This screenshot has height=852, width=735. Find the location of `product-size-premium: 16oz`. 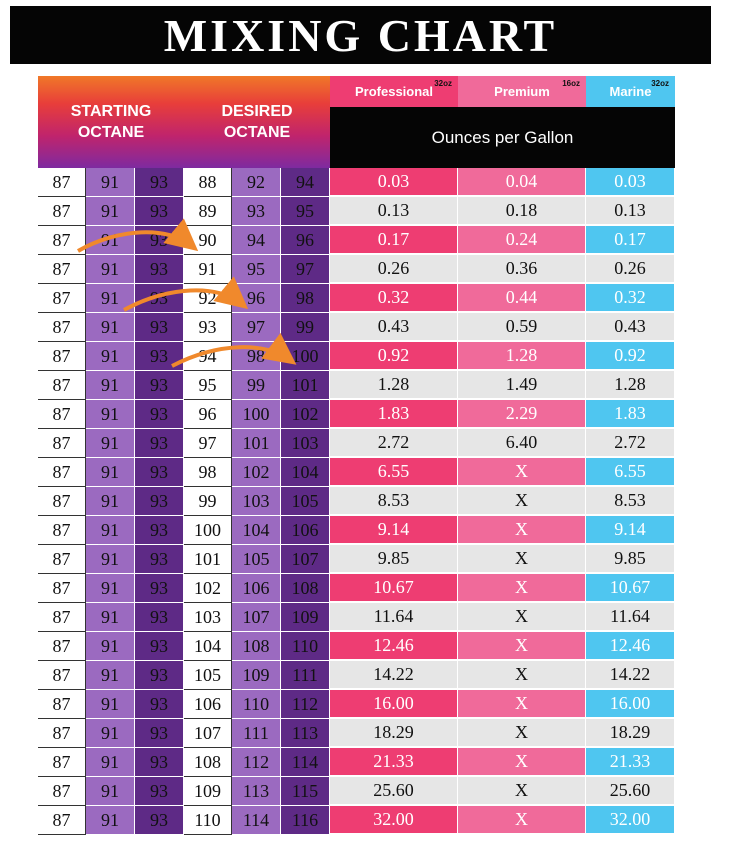

product-size-premium: 16oz is located at coordinates (571, 83).